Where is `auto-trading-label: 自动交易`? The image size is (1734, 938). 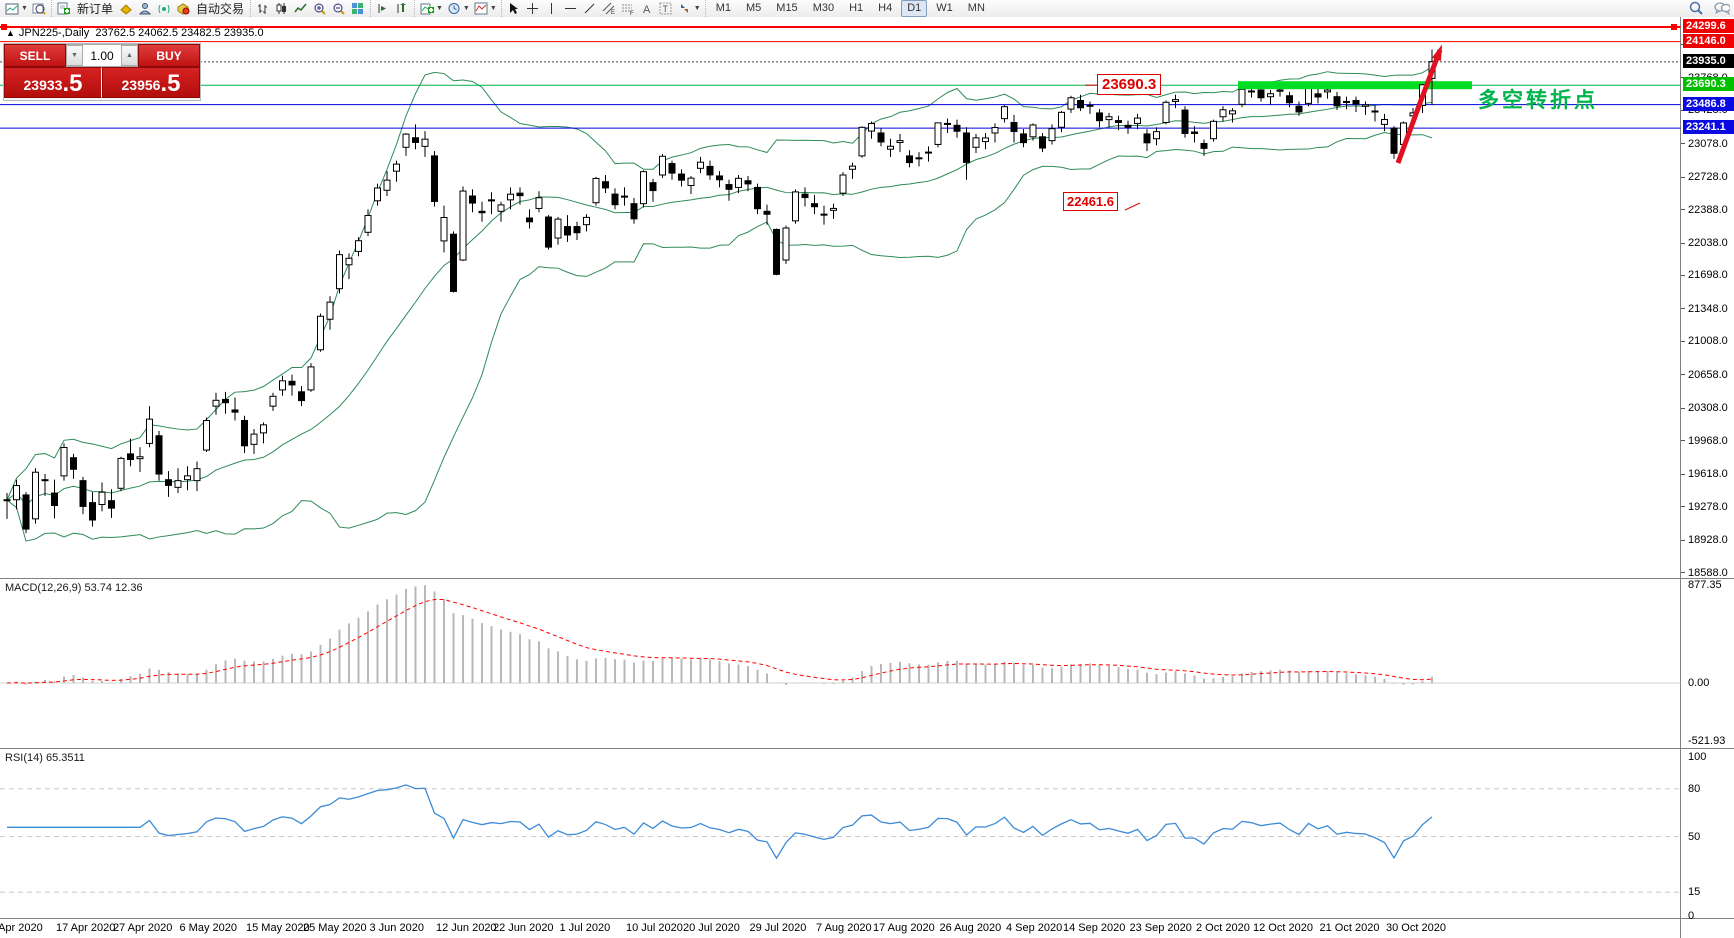 auto-trading-label: 自动交易 is located at coordinates (219, 9).